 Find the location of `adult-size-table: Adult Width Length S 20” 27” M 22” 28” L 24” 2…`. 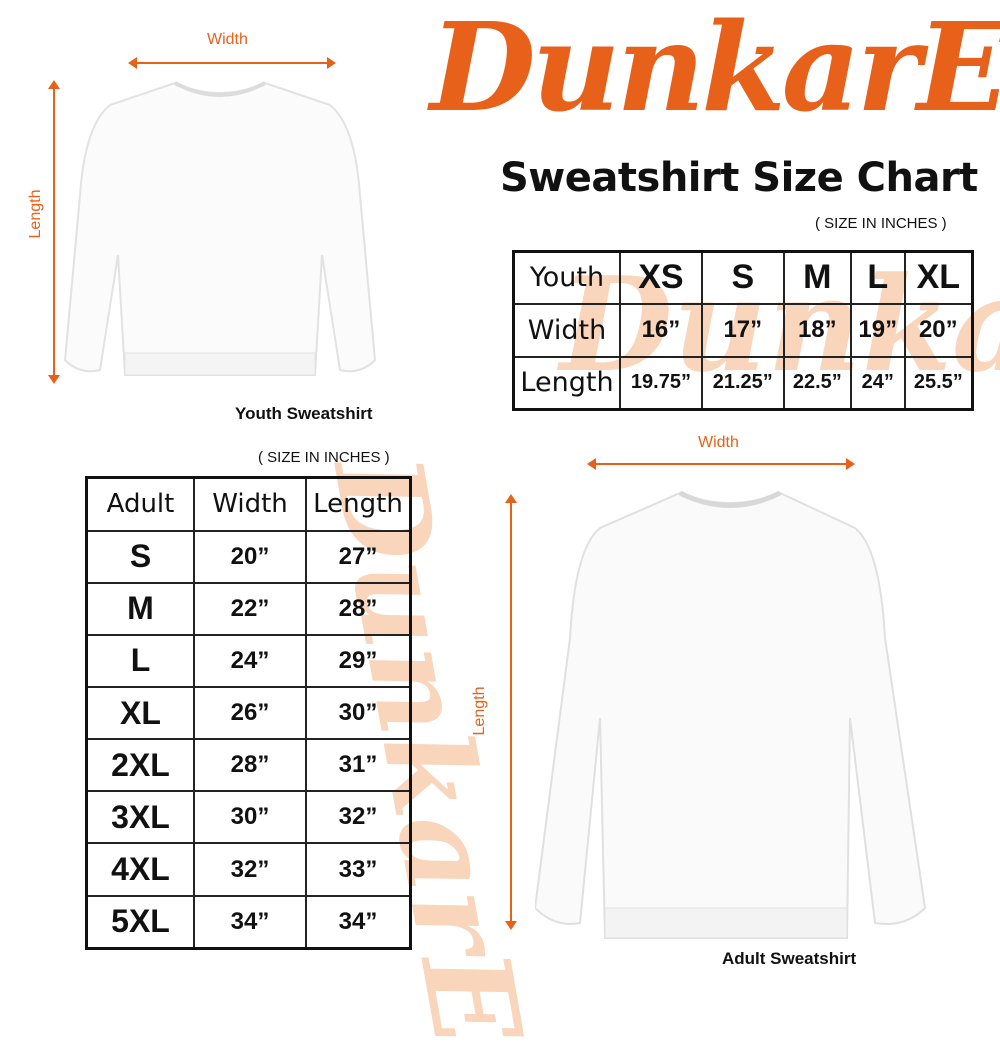

adult-size-table: Adult Width Length S 20” 27” M 22” 28” L 24” 2… is located at coordinates (248, 713).